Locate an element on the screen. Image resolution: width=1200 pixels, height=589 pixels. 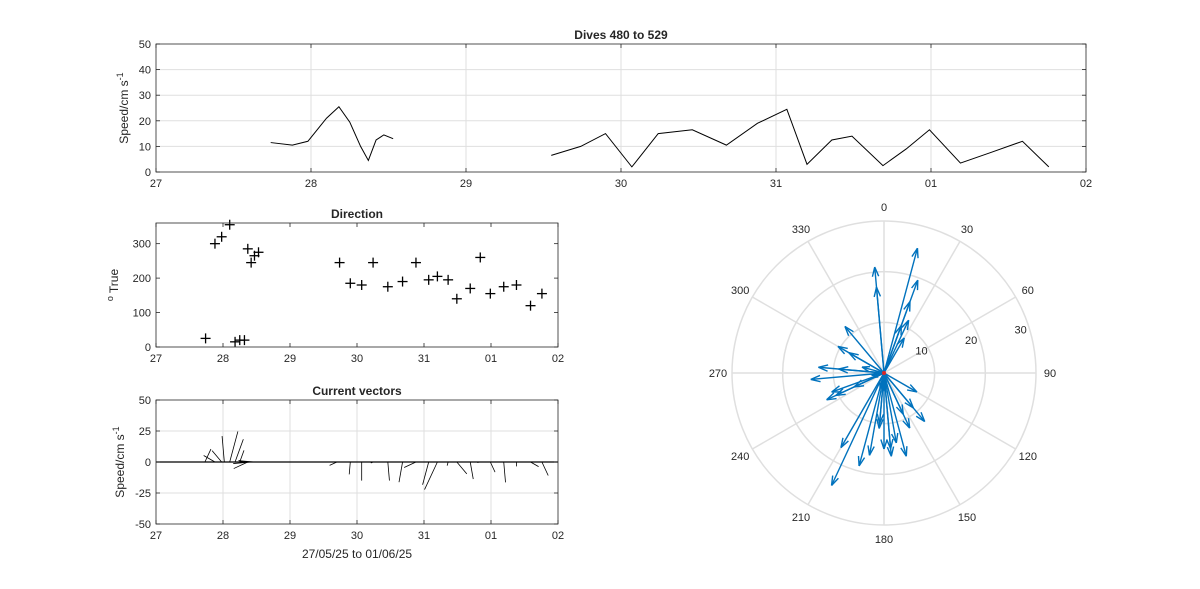
vectors-xtick-label: 27 is located at coordinates (156, 536).